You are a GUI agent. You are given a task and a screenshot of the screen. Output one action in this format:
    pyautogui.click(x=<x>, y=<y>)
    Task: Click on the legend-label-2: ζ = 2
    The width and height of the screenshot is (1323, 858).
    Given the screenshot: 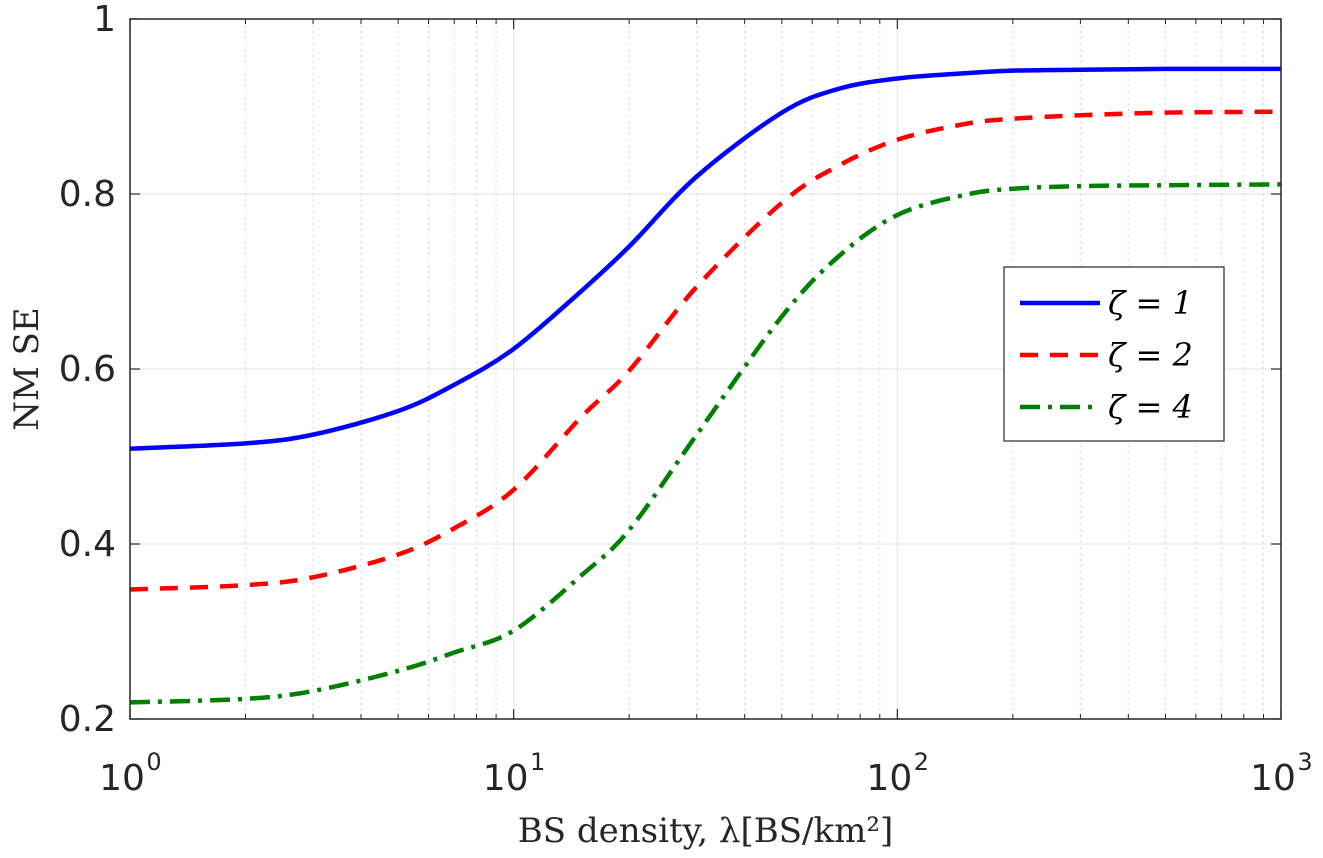 What is the action you would take?
    pyautogui.click(x=1150, y=355)
    